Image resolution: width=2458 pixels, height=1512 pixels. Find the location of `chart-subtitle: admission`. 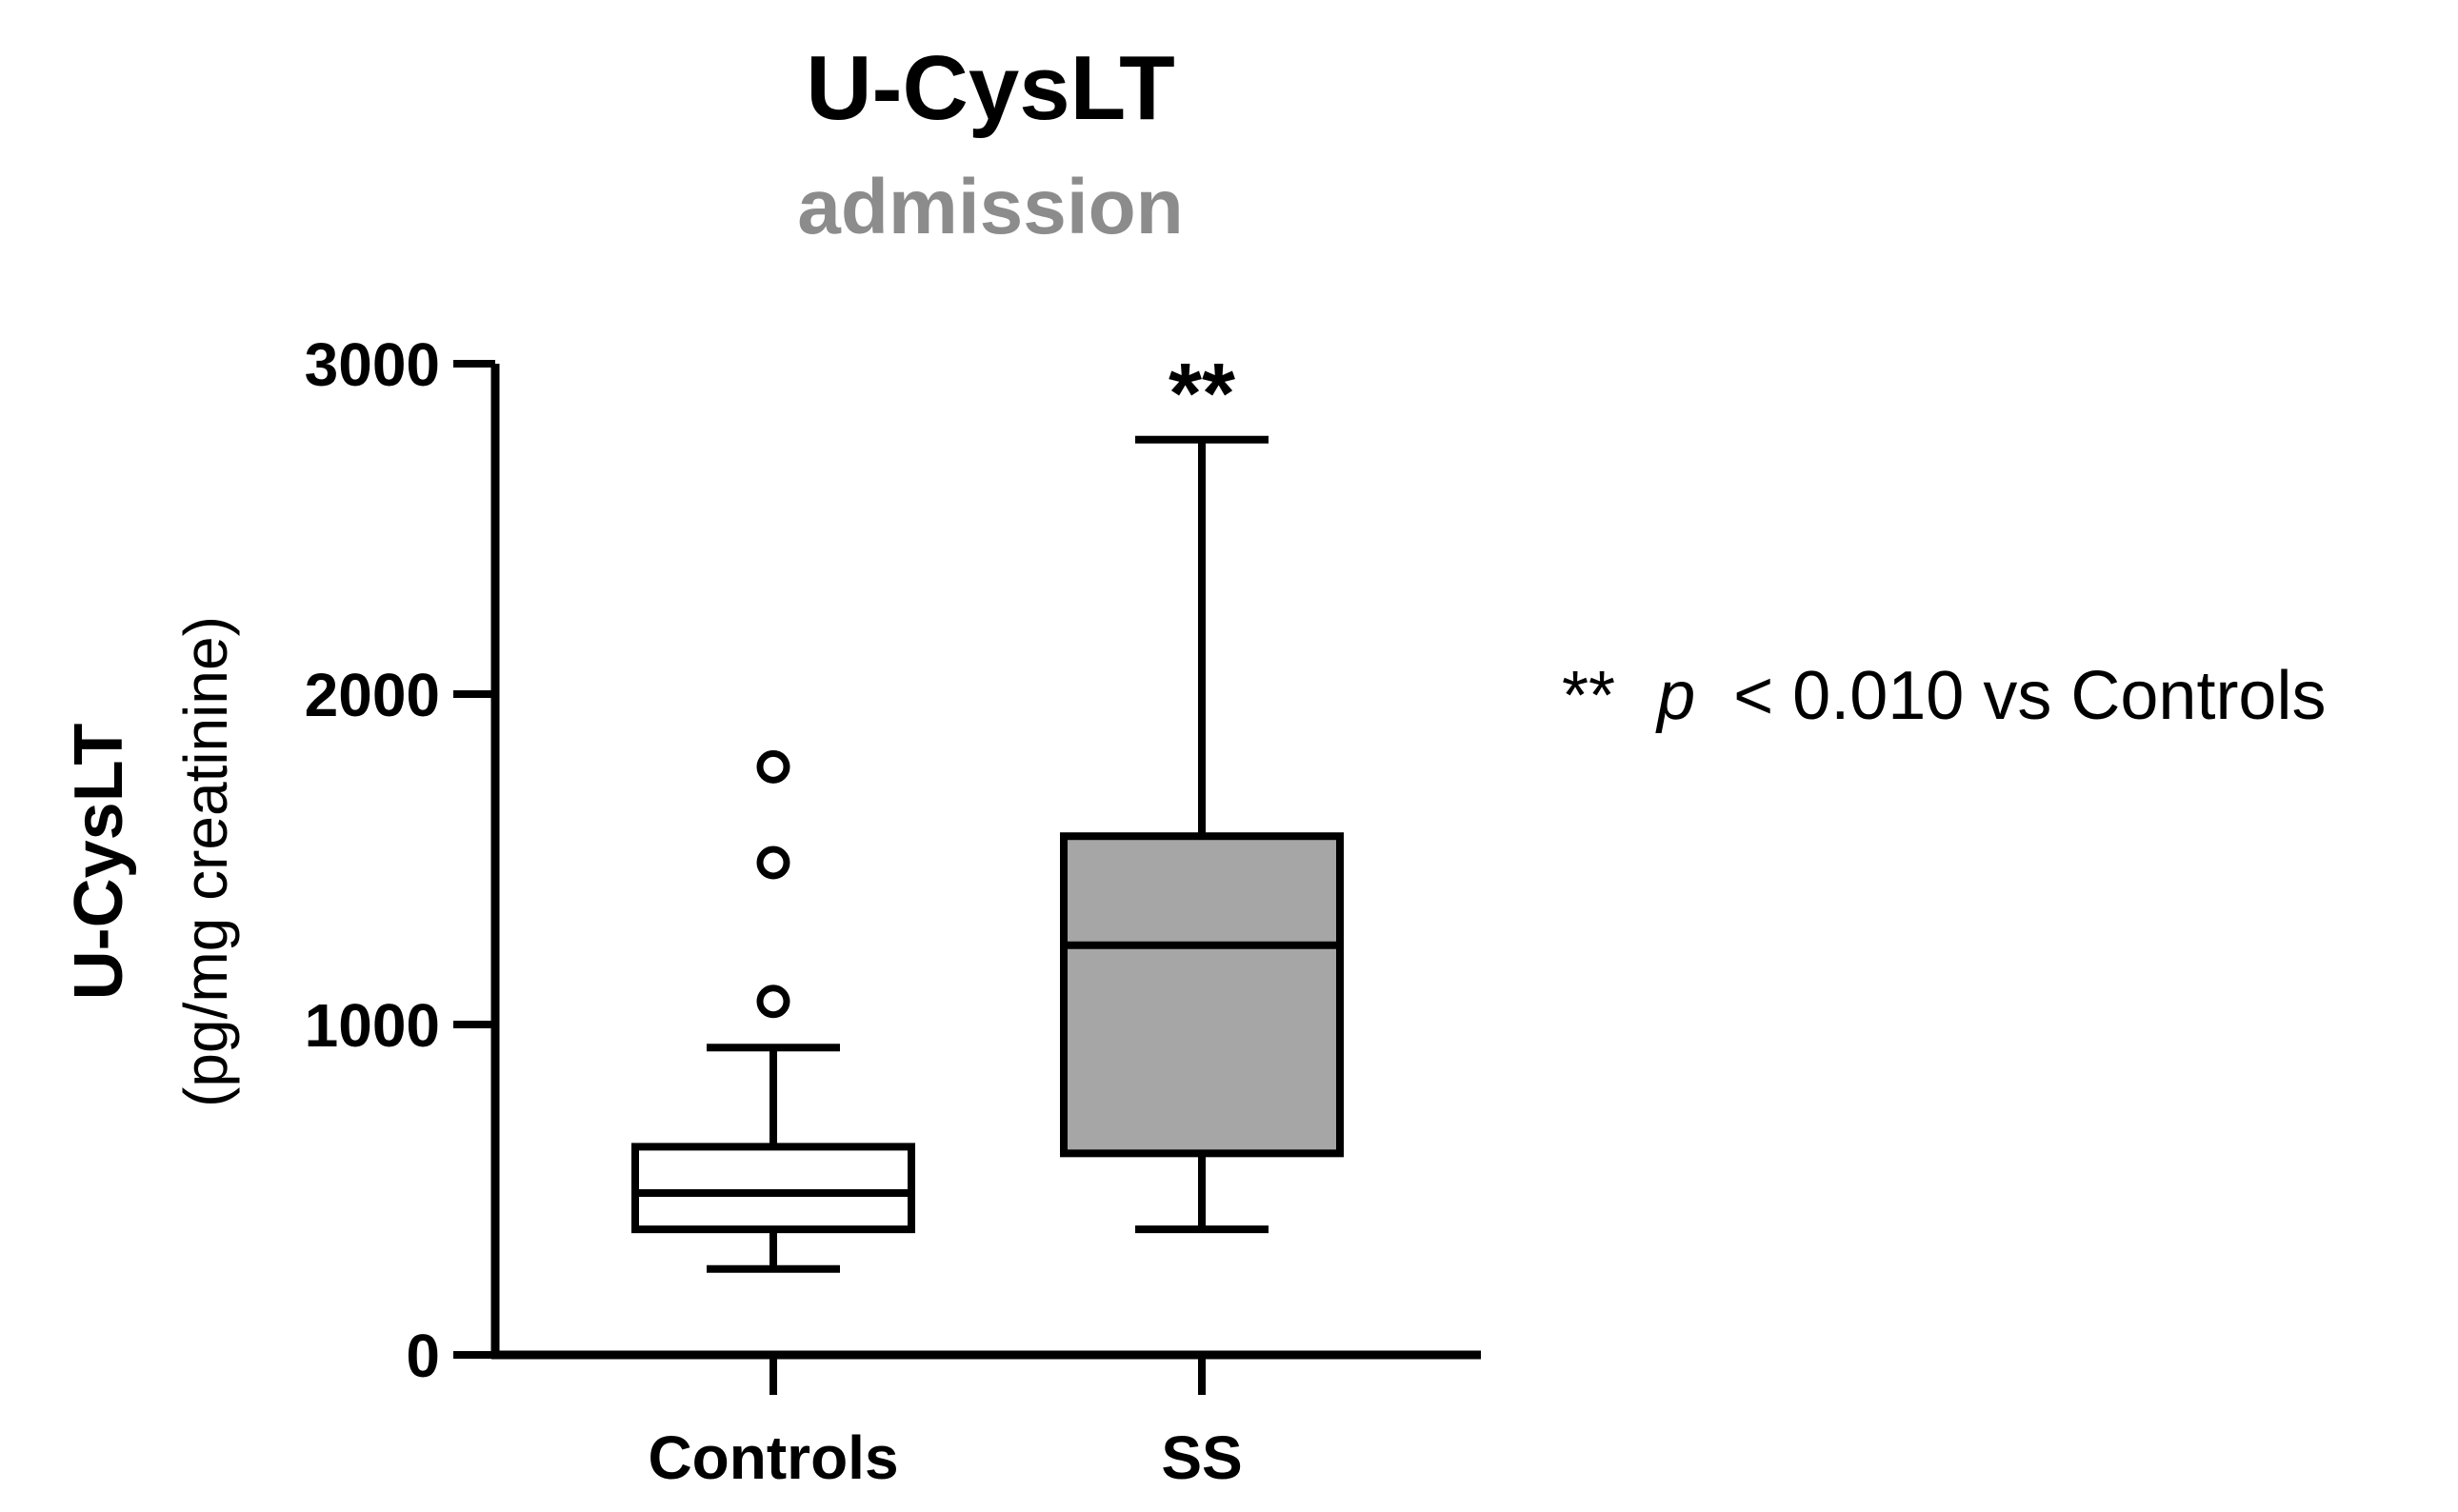

chart-subtitle: admission is located at coordinates (990, 207).